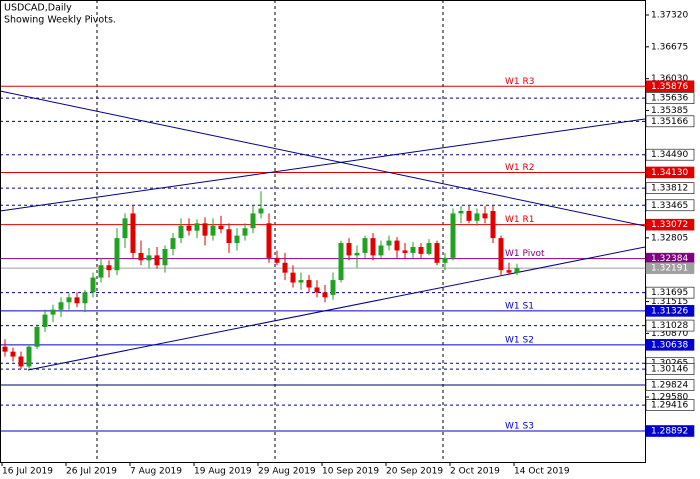 The height and width of the screenshot is (479, 700). I want to click on level-label: 1.34490, so click(669, 155).